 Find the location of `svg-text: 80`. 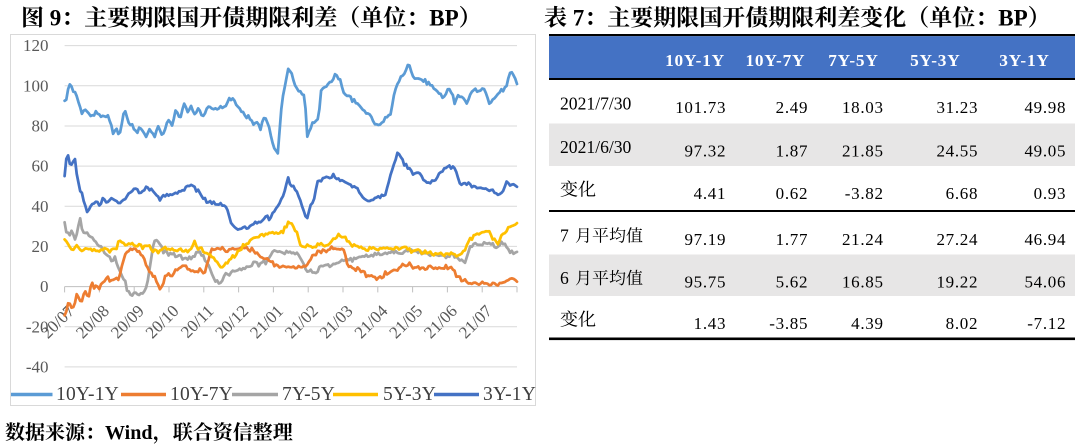

svg-text: 80 is located at coordinates (40, 126).